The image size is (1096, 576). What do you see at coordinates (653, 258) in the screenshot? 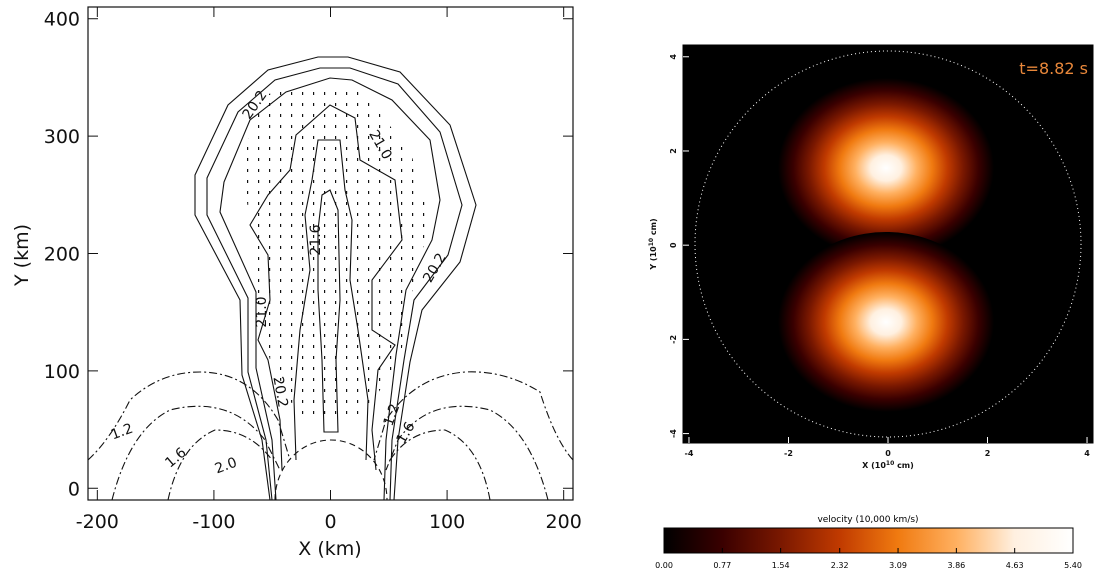
I see `y-axis-label-part: Y (10` at bounding box center [653, 258].